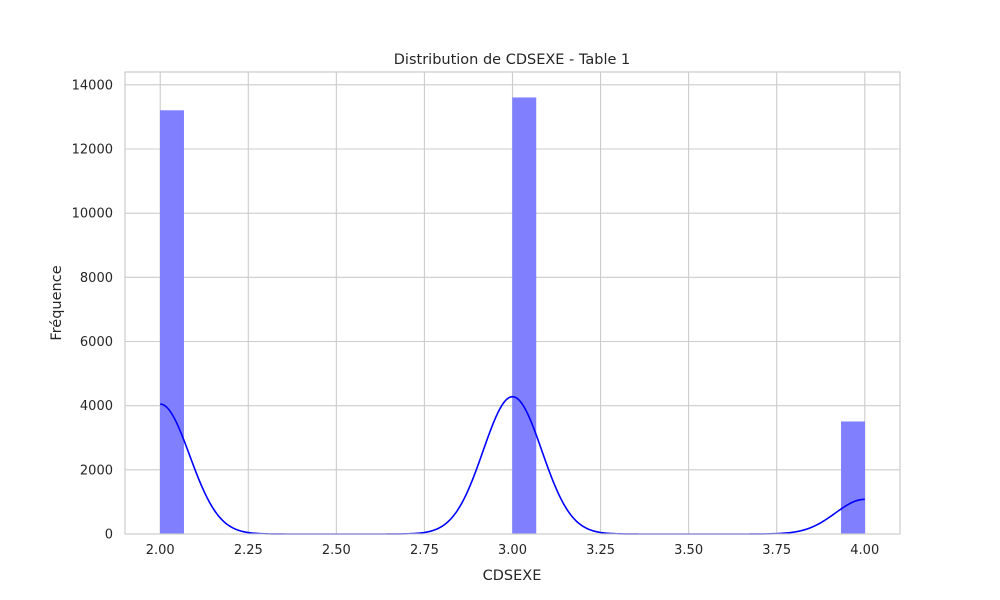 The image size is (1000, 600). Describe the element at coordinates (776, 550) in the screenshot. I see `x-tick-label: 3.75` at that location.